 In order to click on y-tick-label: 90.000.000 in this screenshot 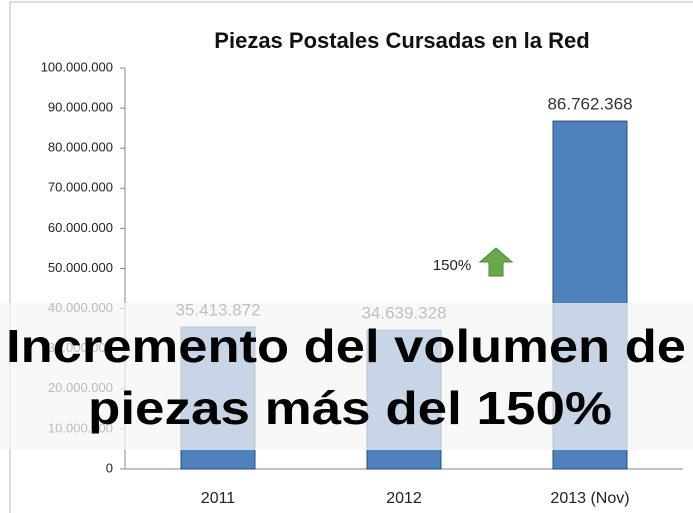, I will do `click(80, 107)`.